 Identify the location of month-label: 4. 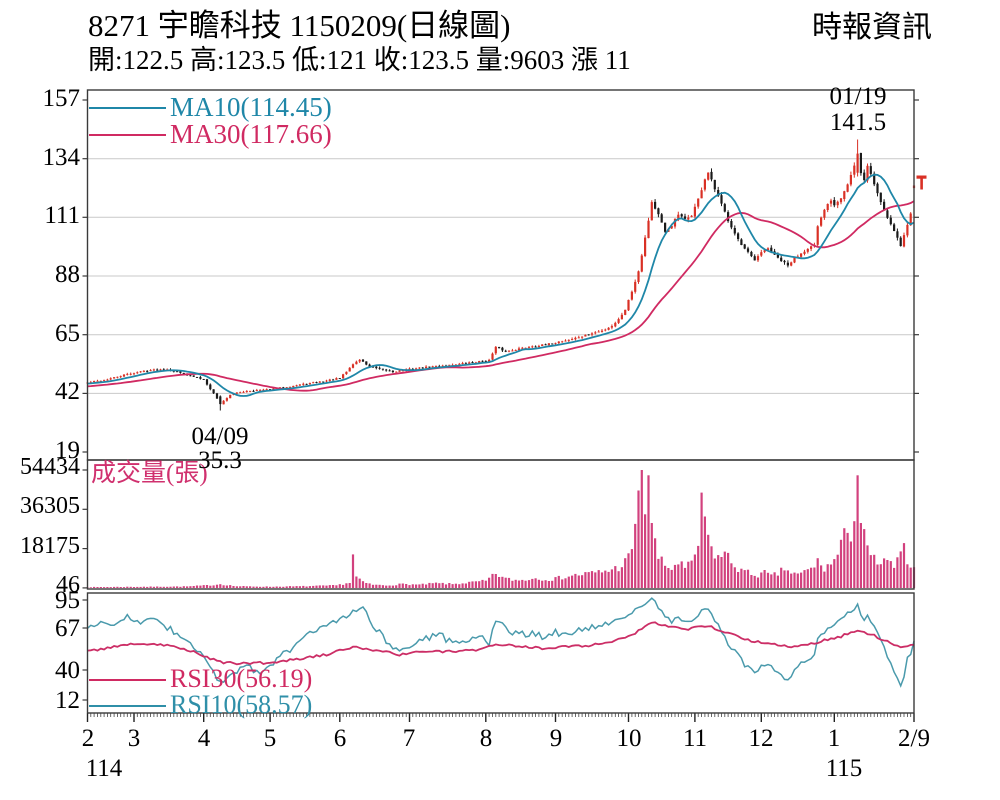
(204, 738).